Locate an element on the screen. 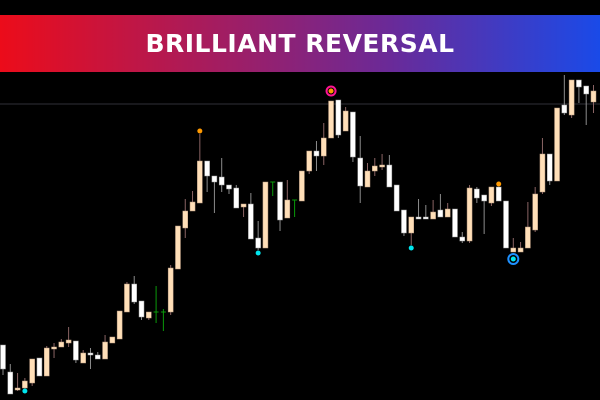 Image resolution: width=600 pixels, height=400 pixels. top-reversal-ring is located at coordinates (331, 91).